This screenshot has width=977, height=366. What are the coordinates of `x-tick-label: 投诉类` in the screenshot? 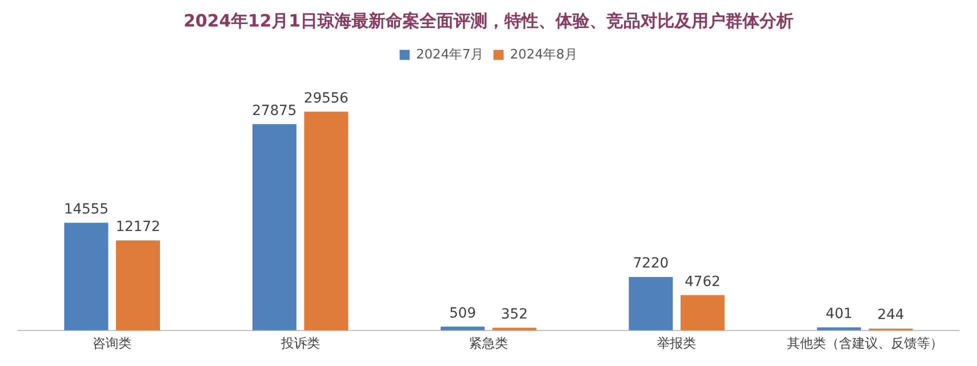 It's located at (300, 344).